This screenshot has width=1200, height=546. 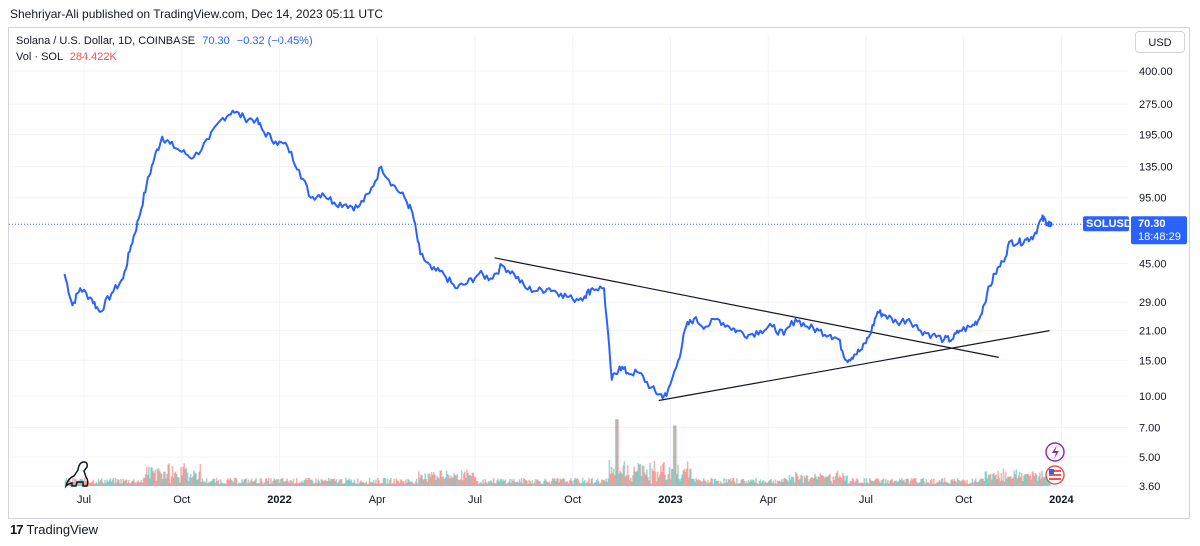 What do you see at coordinates (1055, 452) in the screenshot?
I see `lightning-icon` at bounding box center [1055, 452].